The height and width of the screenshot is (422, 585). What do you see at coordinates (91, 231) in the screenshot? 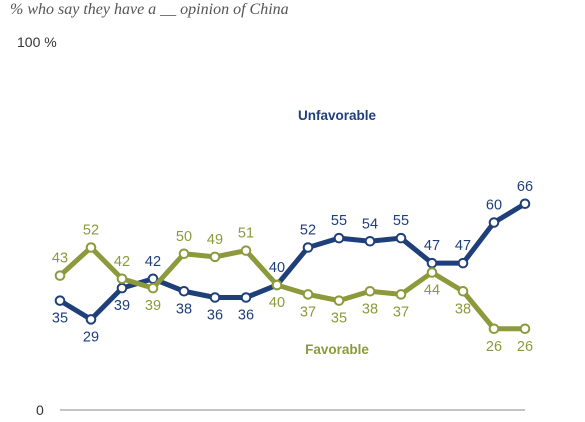
I see `favorable-data-label: 52` at bounding box center [91, 231].